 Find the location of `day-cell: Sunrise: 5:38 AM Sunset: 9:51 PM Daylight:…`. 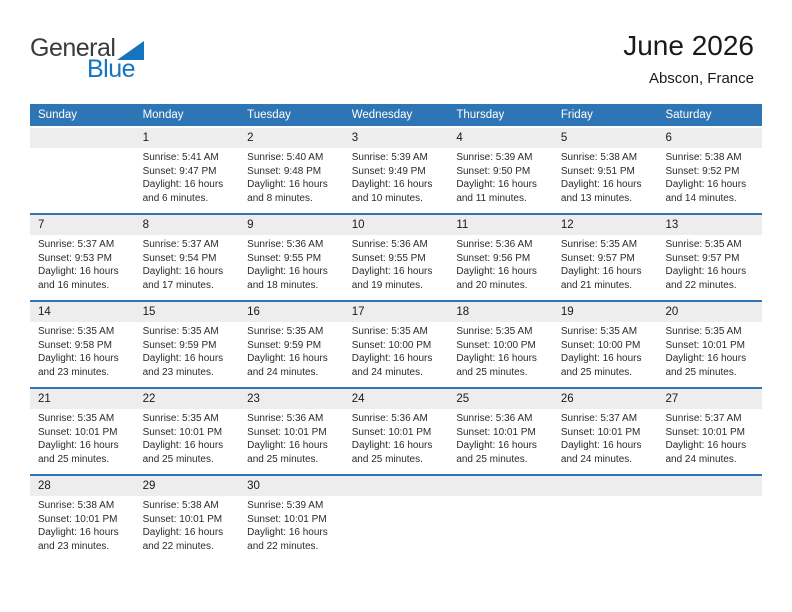

day-cell: Sunrise: 5:38 AM Sunset: 9:51 PM Daylight:… is located at coordinates (605, 176).